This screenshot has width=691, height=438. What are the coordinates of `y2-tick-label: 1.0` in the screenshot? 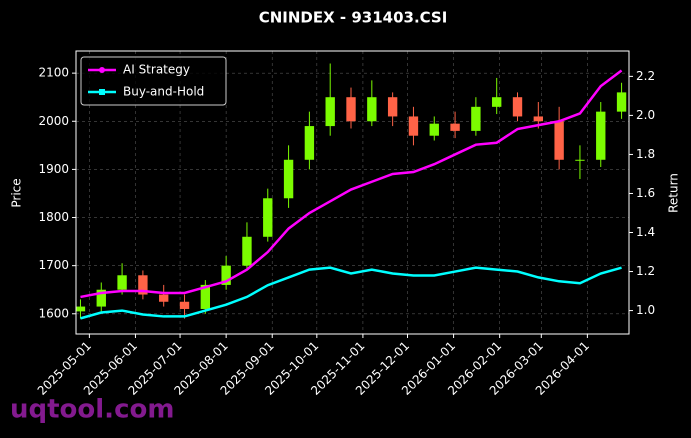 It's located at (645, 310).